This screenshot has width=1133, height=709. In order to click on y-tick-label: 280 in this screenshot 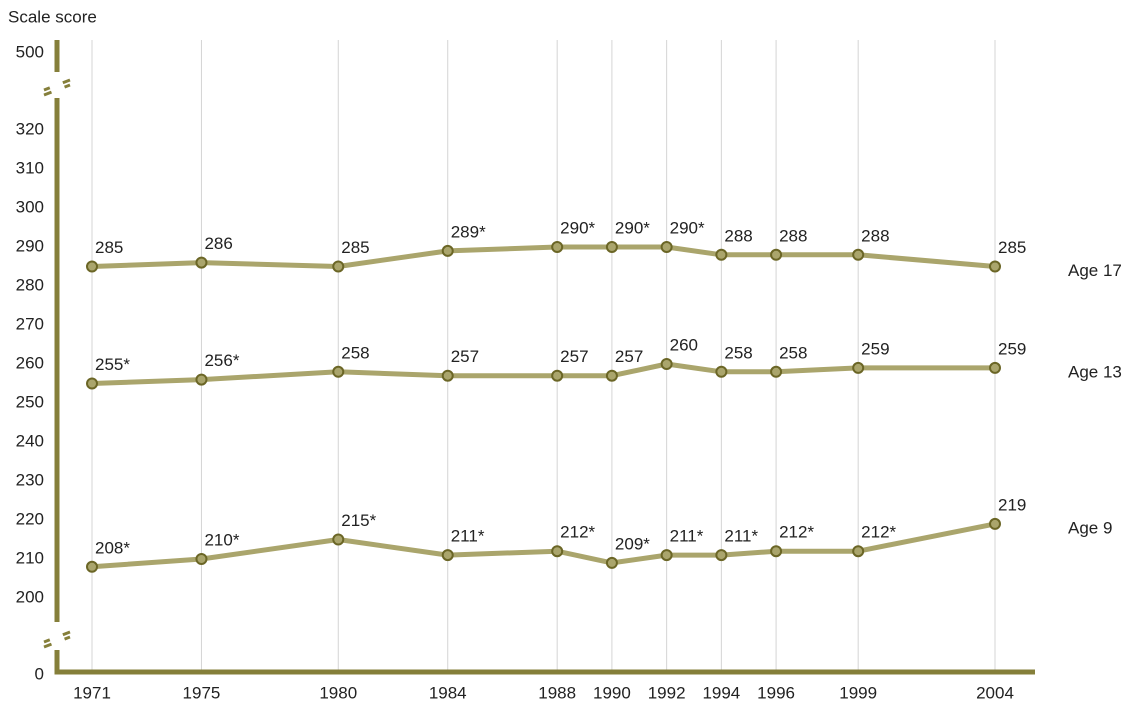, I will do `click(30, 284)`.